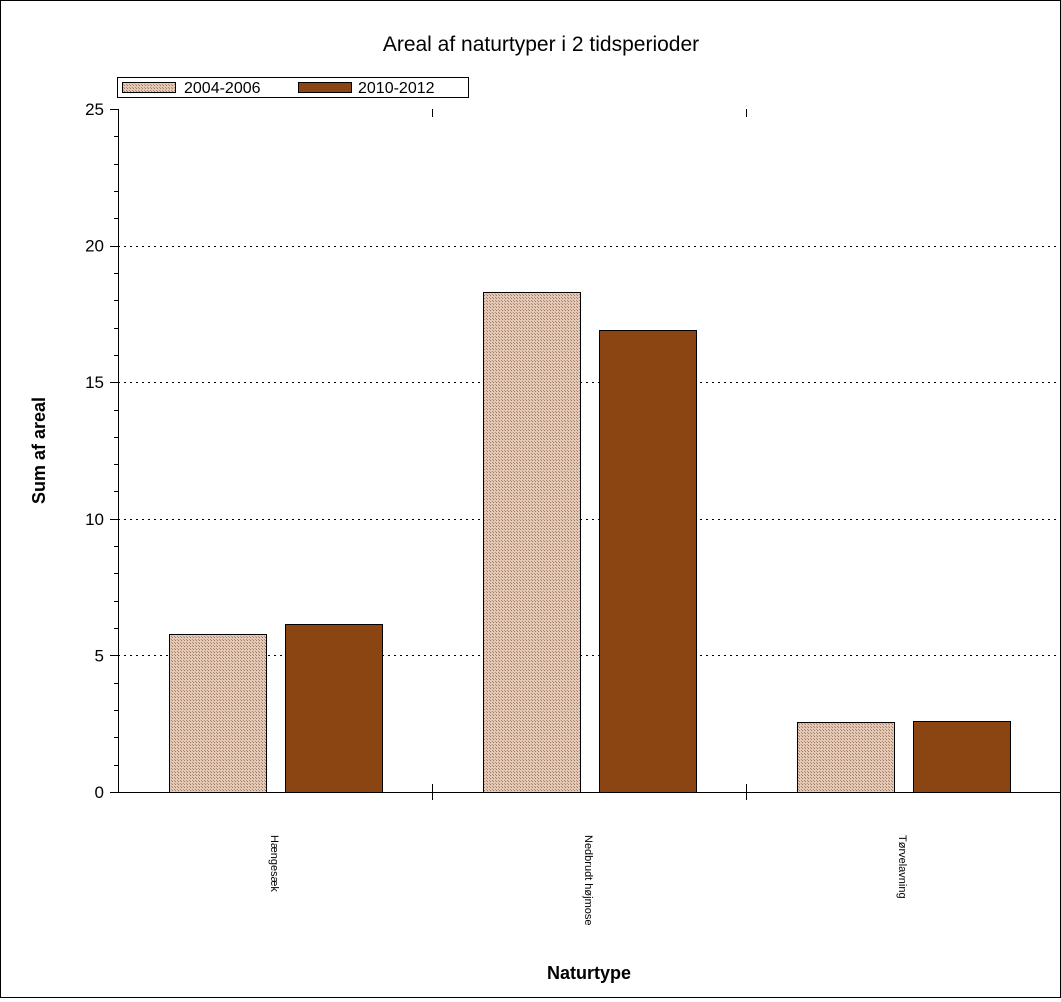  Describe the element at coordinates (94, 519) in the screenshot. I see `y-tick-label: 10` at that location.